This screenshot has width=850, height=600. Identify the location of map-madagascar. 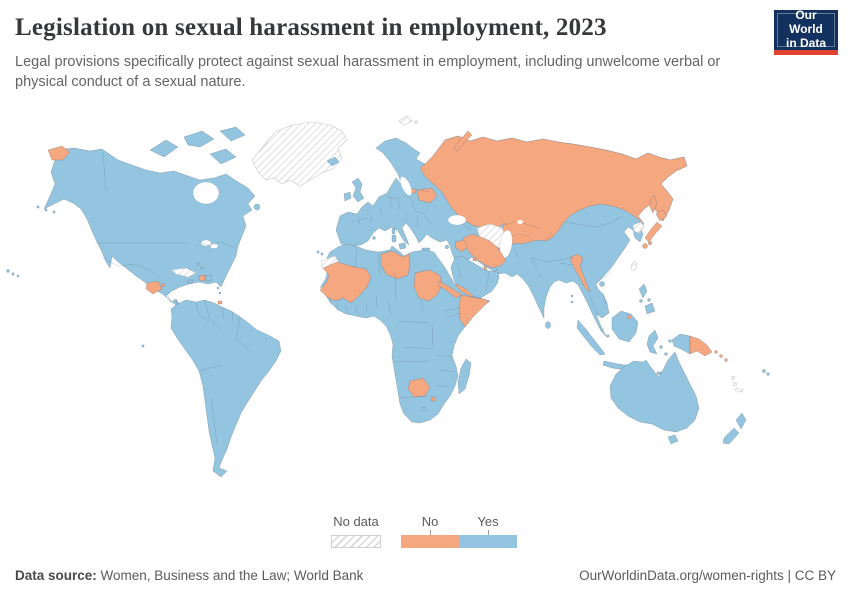
(464, 376).